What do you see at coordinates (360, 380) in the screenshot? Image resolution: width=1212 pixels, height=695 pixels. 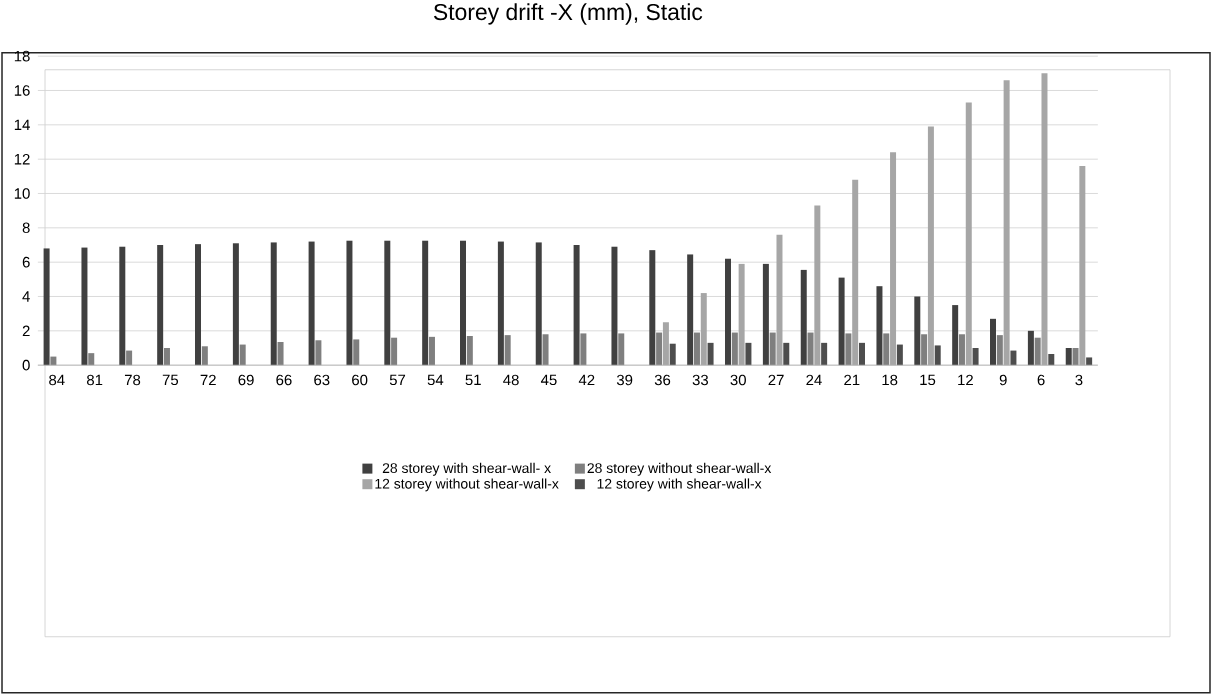 I see `x-tick-label: 60` at bounding box center [360, 380].